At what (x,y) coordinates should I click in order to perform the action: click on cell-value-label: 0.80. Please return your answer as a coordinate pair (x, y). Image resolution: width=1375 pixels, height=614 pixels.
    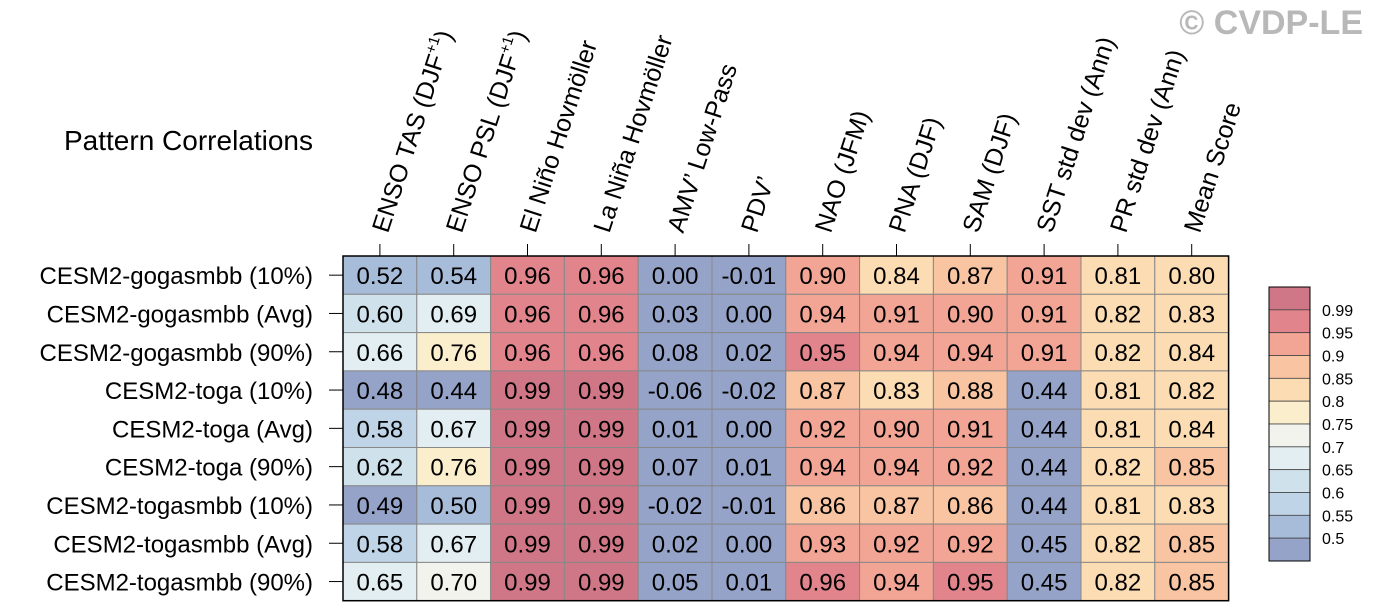
    Looking at the image, I should click on (1191, 276).